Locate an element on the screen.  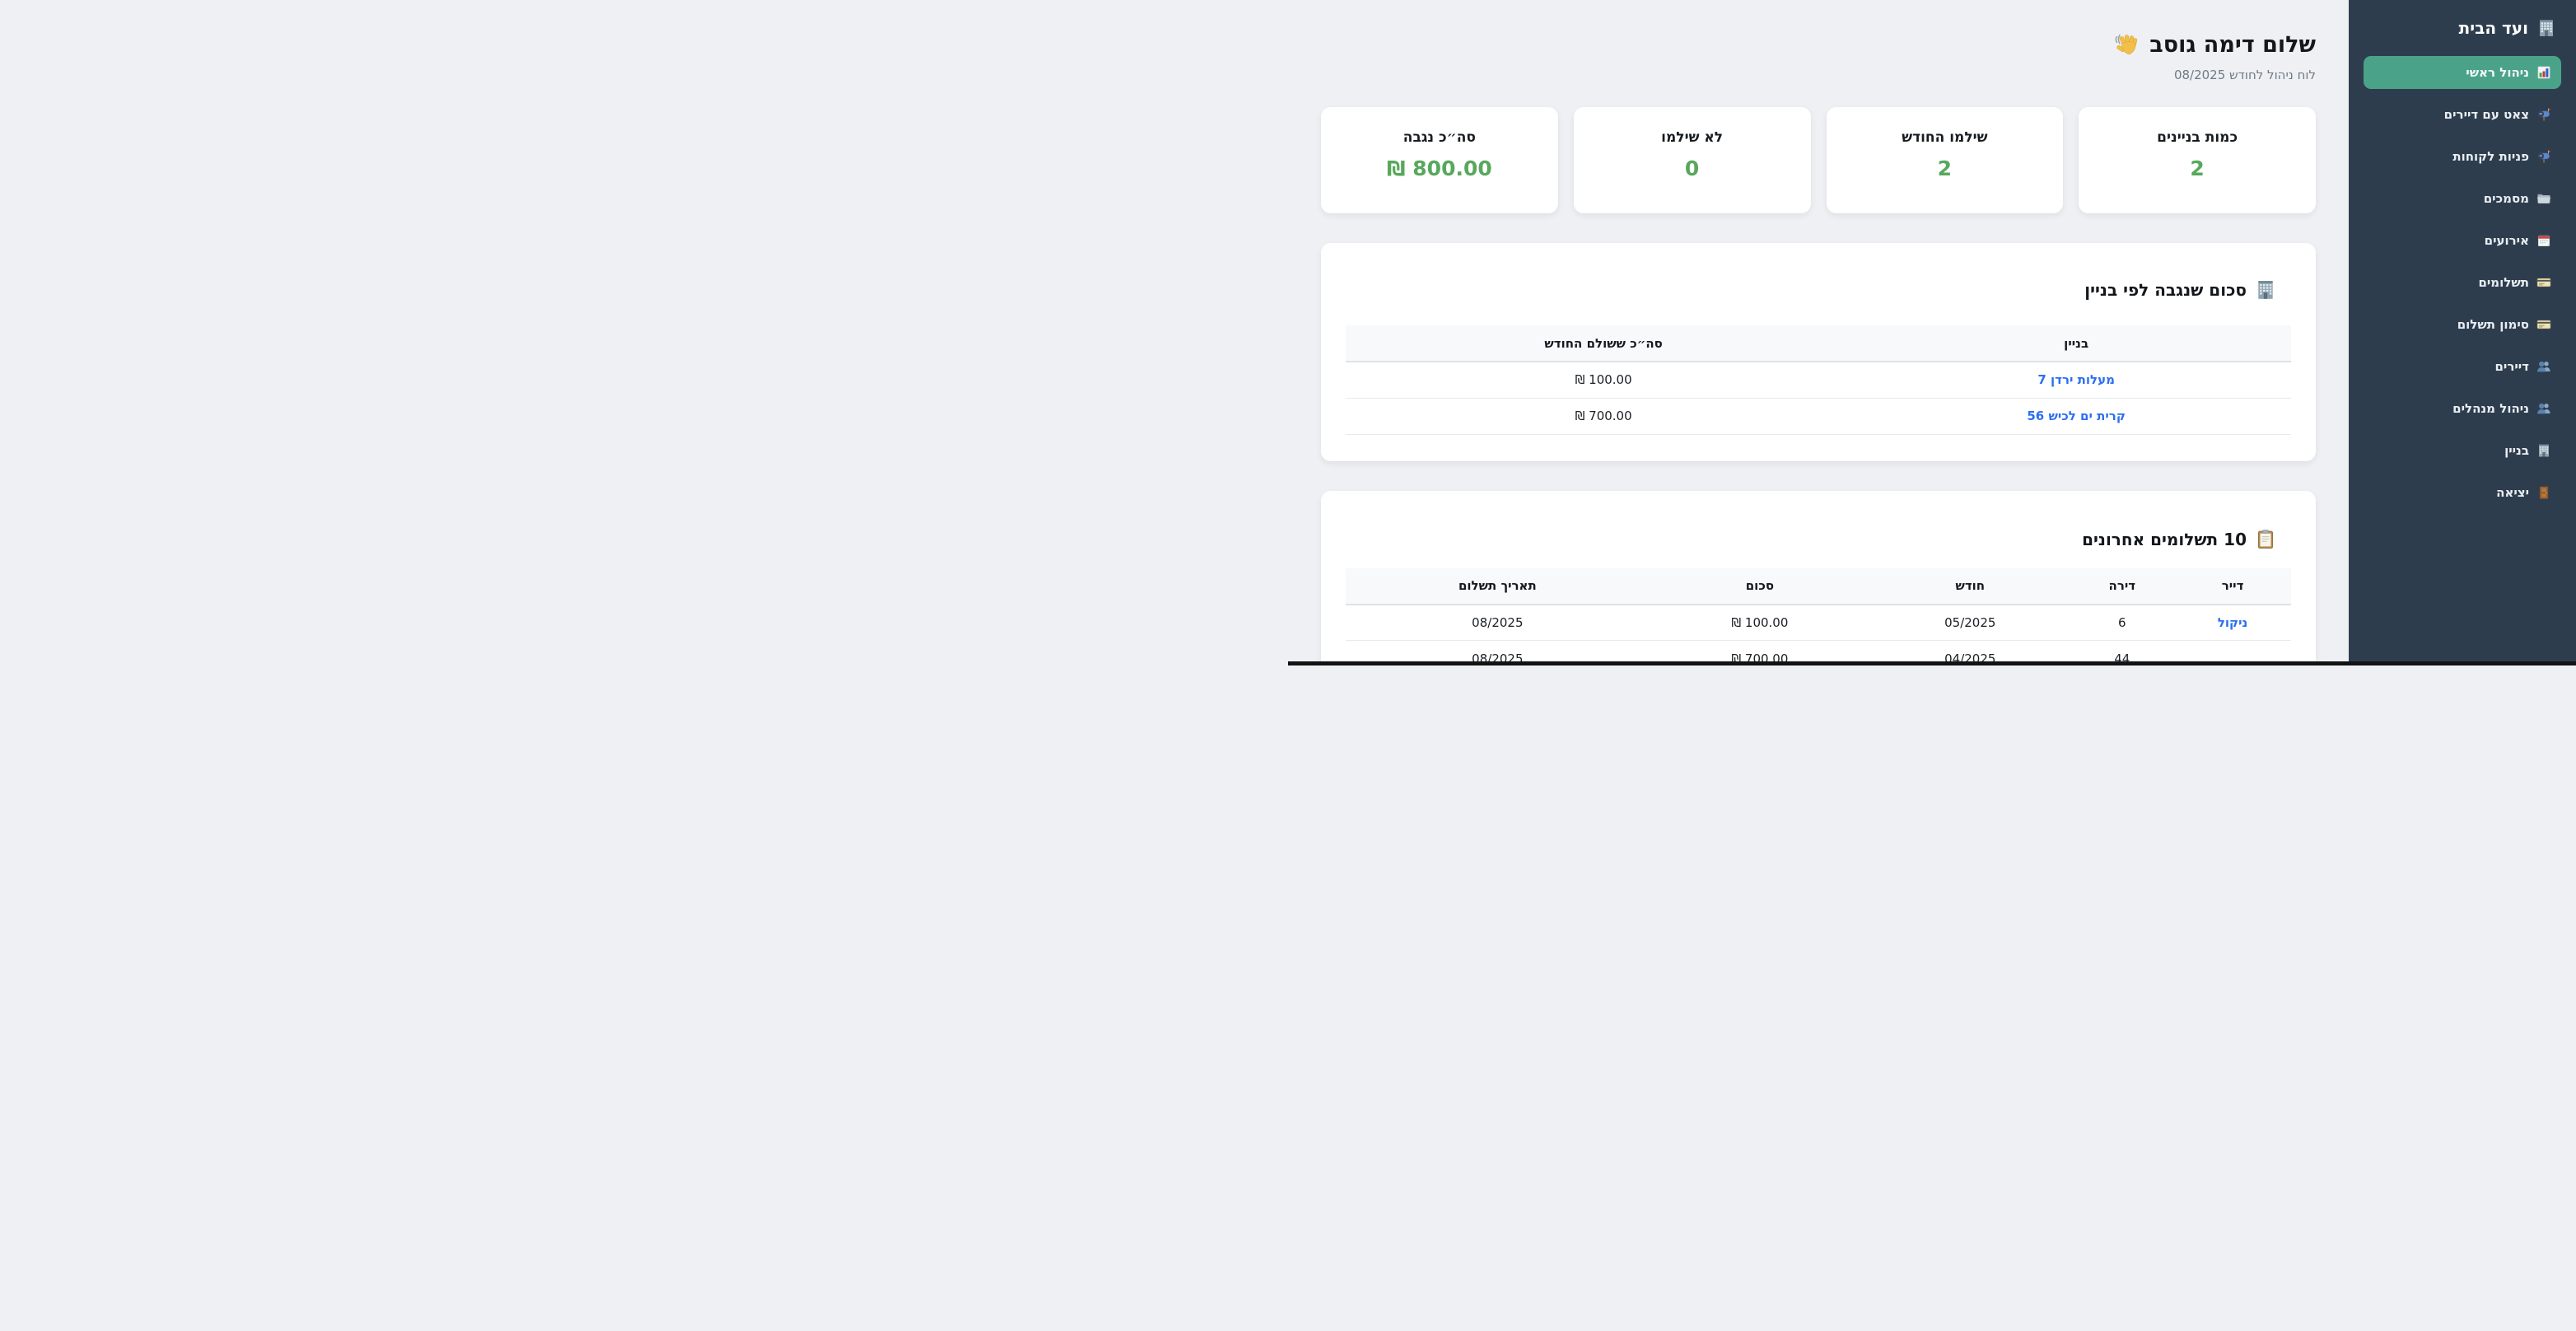
recent-payments-title: 10 תשלומים אחרונים is located at coordinates (1811, 539).